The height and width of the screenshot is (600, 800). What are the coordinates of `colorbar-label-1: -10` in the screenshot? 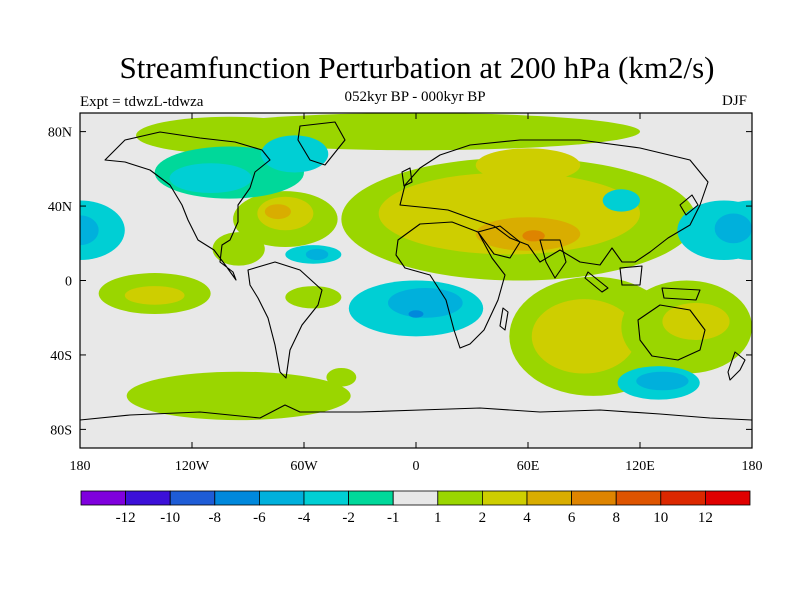 It's located at (170, 518).